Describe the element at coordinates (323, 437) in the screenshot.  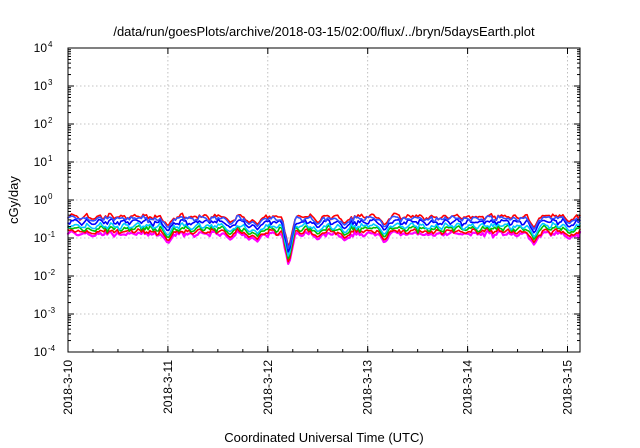
I see `x-axis-title: Coordinated Universal Time (UTC)` at that location.